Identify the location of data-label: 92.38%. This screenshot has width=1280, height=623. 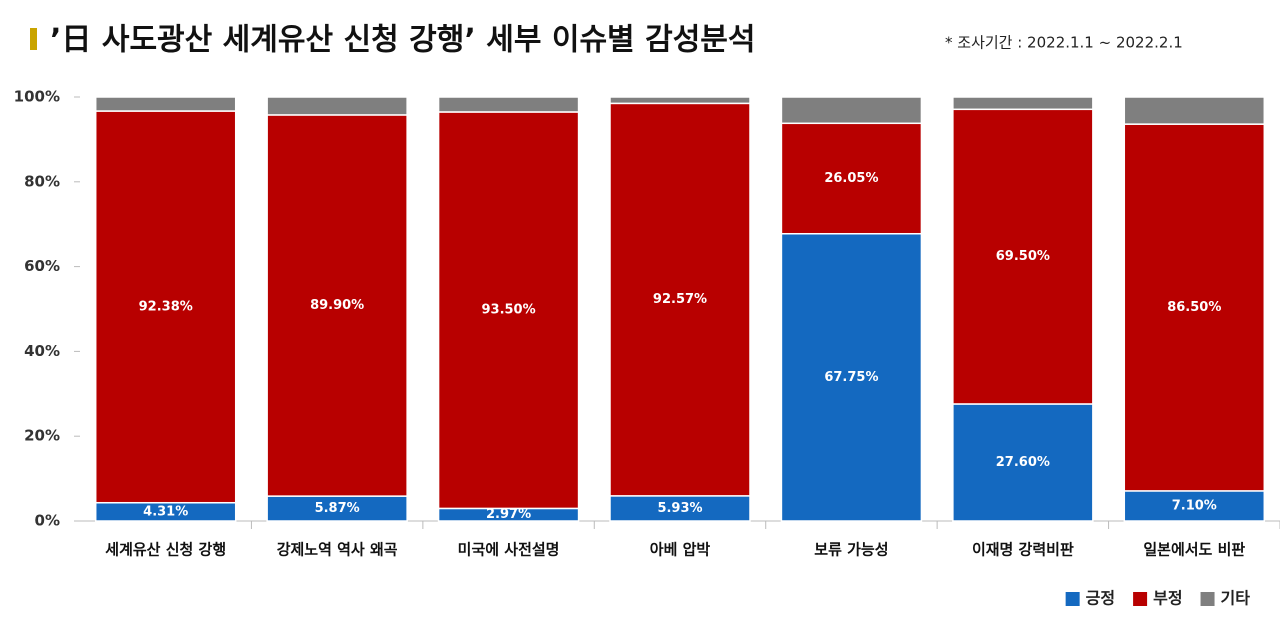
(166, 306).